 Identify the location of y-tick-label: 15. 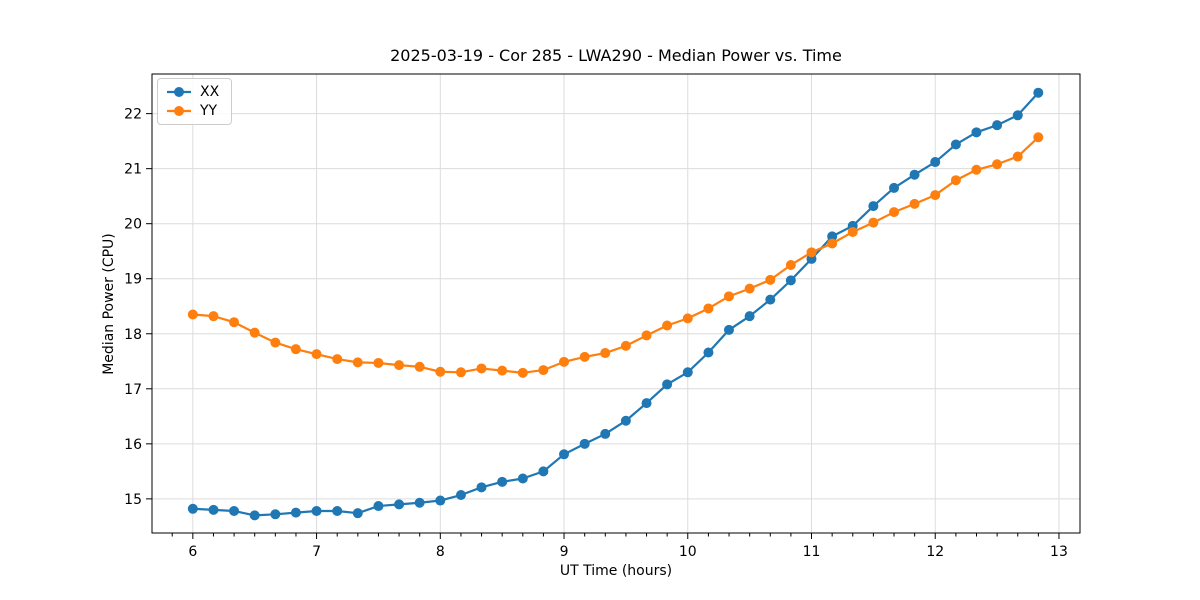
(133, 500).